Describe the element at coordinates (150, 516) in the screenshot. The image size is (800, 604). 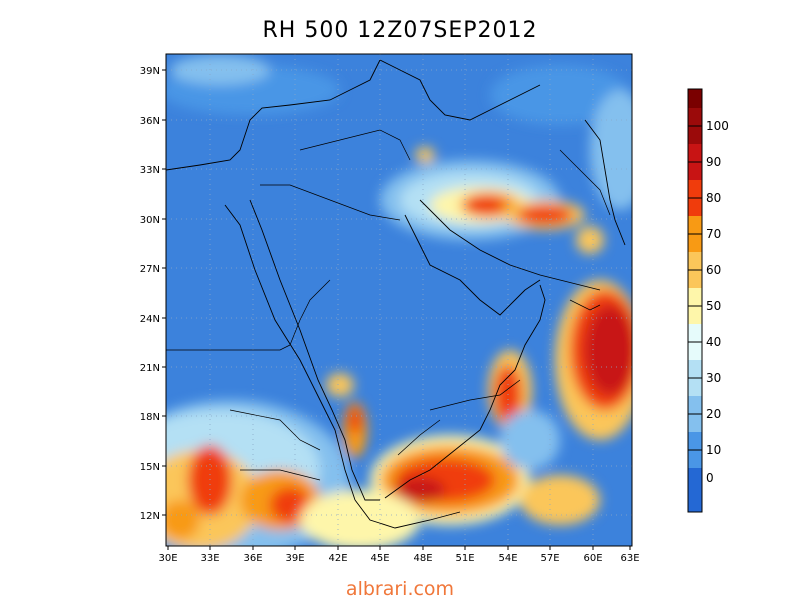
I see `lat-label: 12N` at that location.